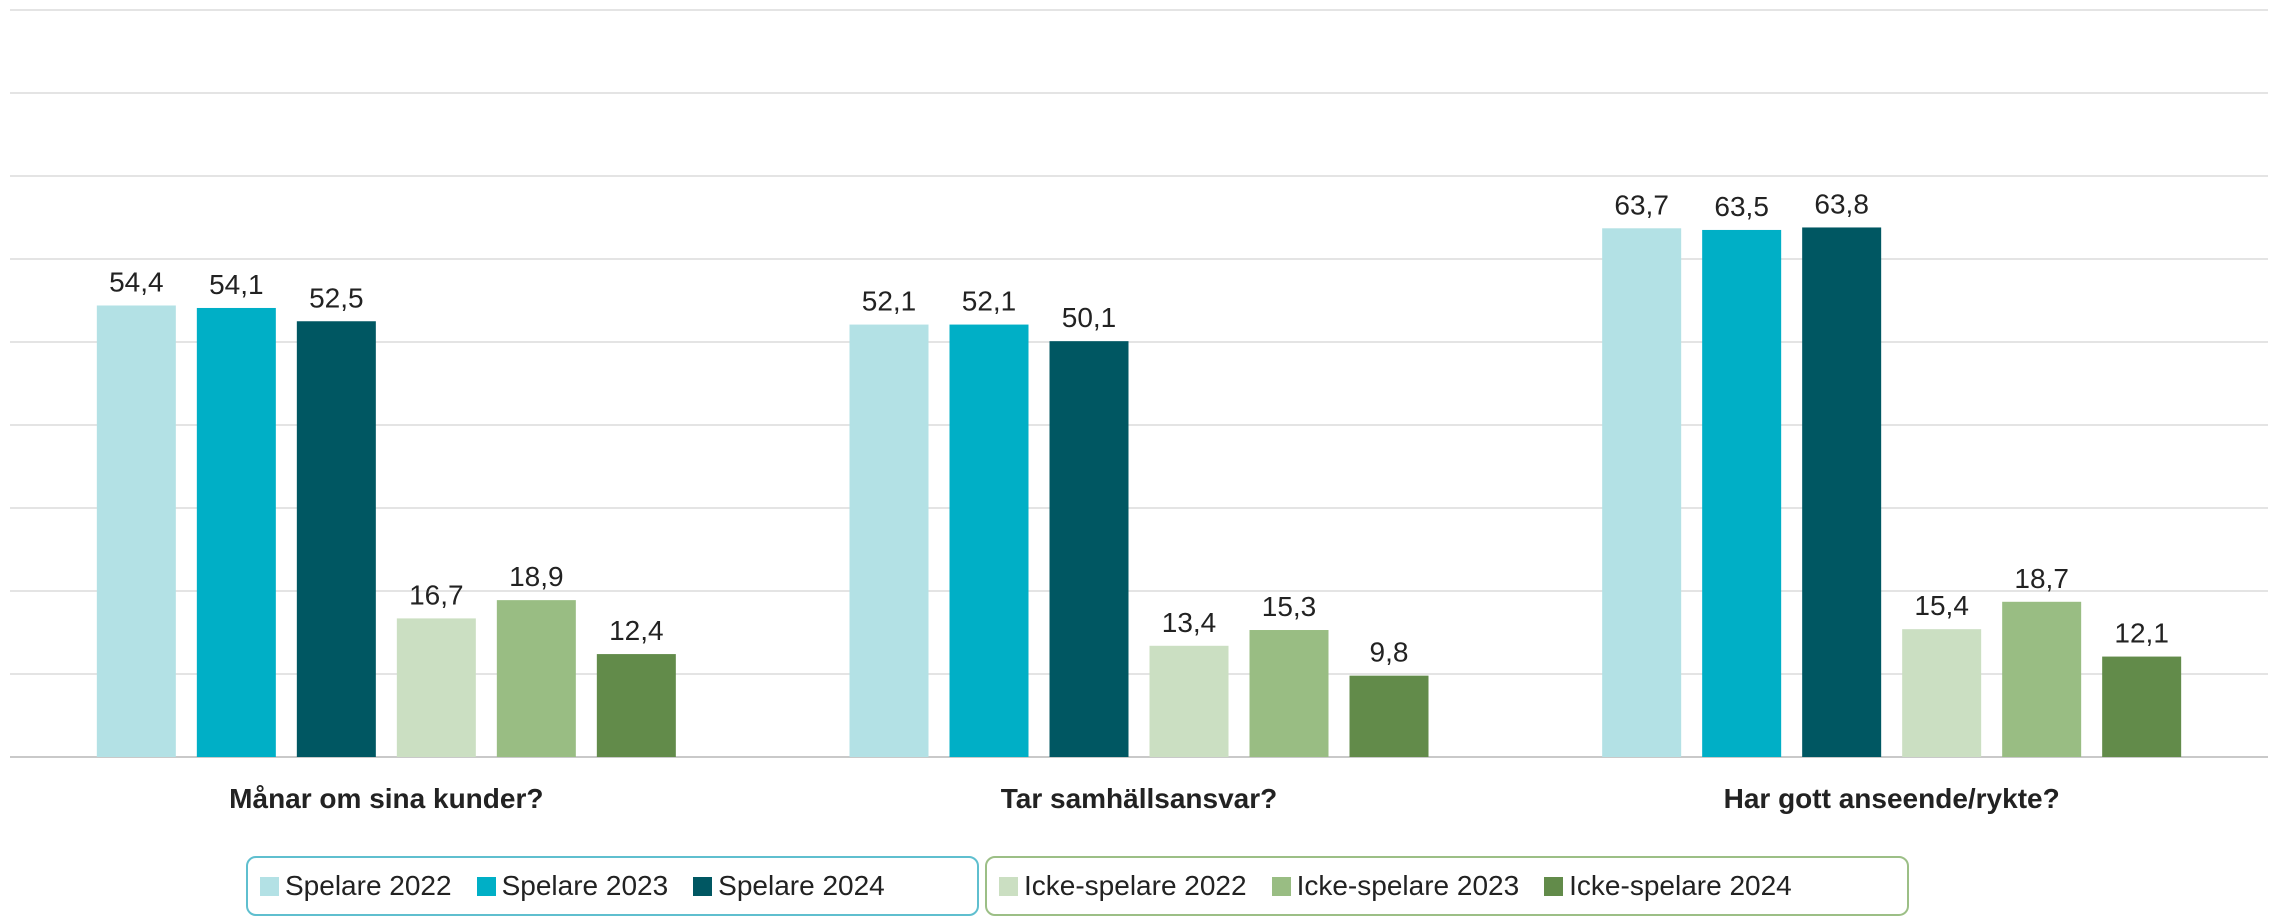  I want to click on value-label: 15,4, so click(1941, 605).